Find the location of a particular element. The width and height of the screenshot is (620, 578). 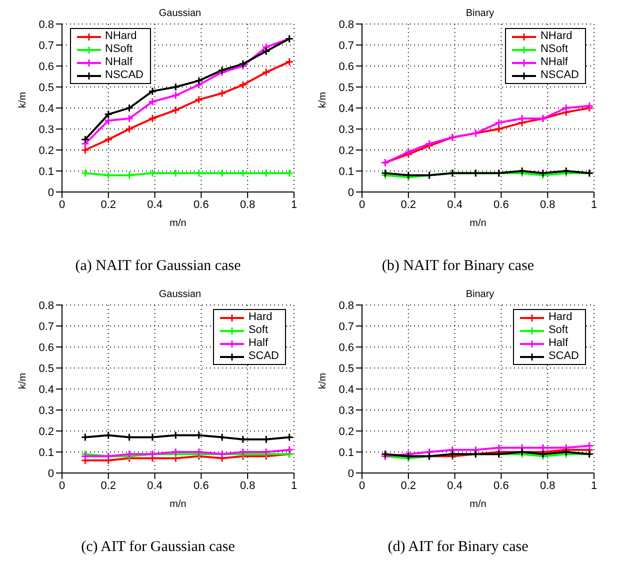

text: (d) AIT for Binary case is located at coordinates (458, 547).